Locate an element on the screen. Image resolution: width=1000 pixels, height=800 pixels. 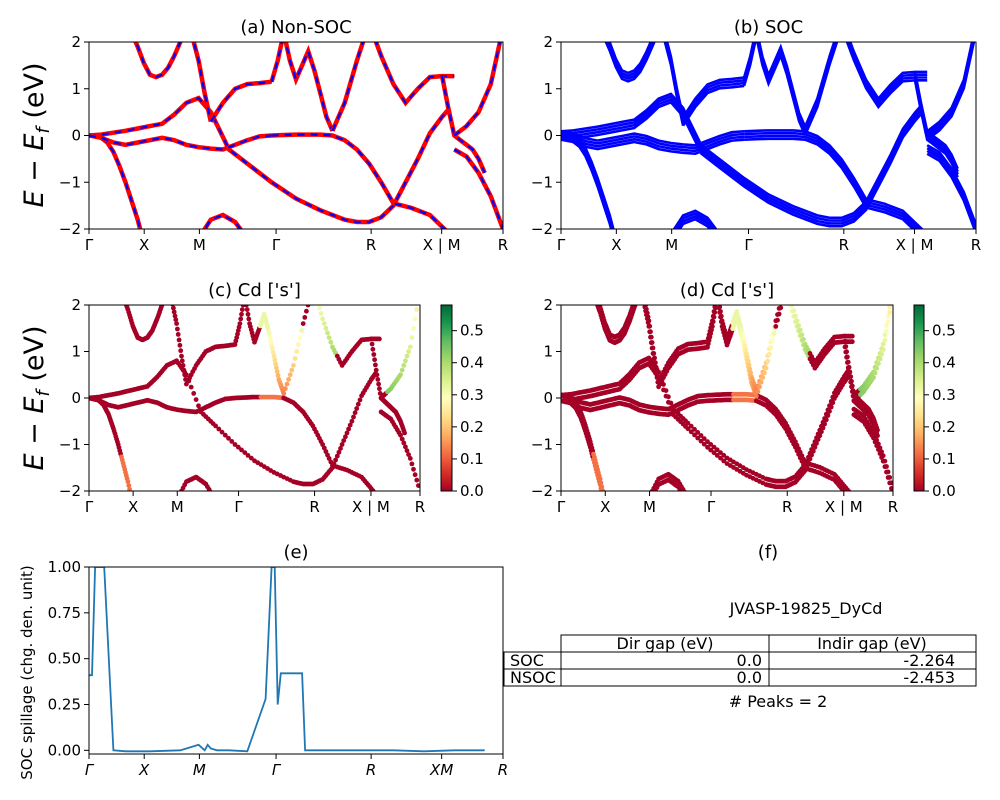
panel-c: (c) Cd ['s'] Γ X M Γ R X | M R 2 1 0 −1 −2 is located at coordinates (242, 421).